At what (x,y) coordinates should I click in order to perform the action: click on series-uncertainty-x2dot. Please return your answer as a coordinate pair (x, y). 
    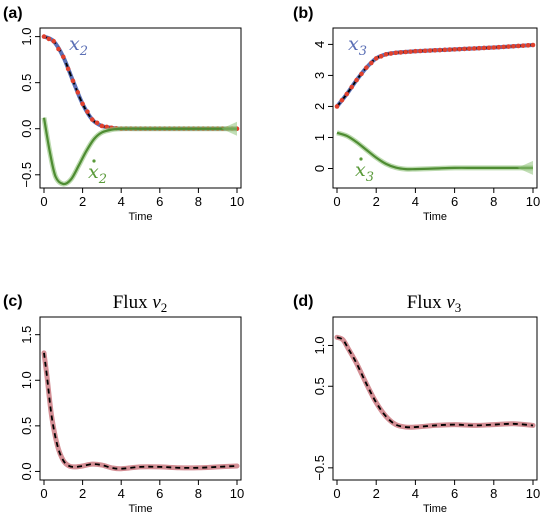
    Looking at the image, I should click on (229, 128).